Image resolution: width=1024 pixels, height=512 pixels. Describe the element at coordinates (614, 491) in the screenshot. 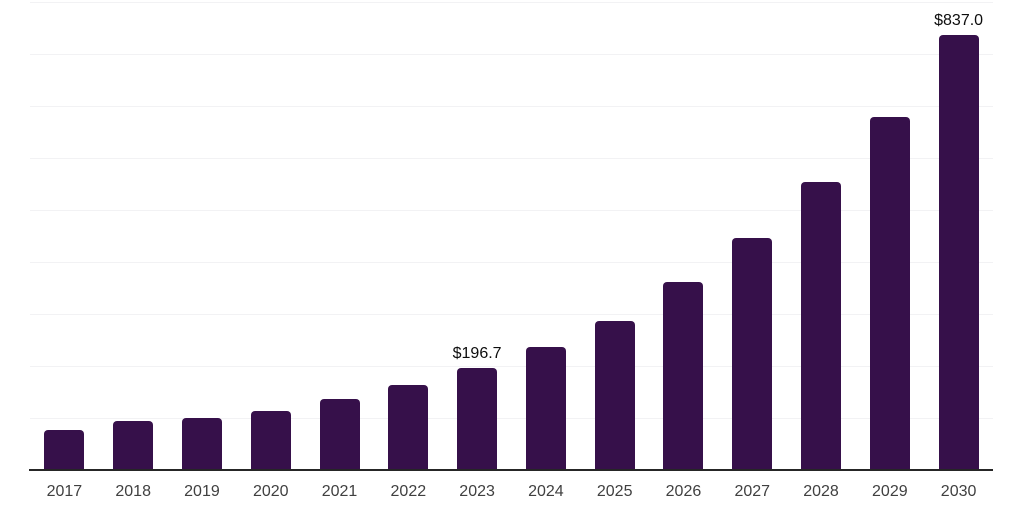

I see `x-axis-label-2025: 2025` at that location.